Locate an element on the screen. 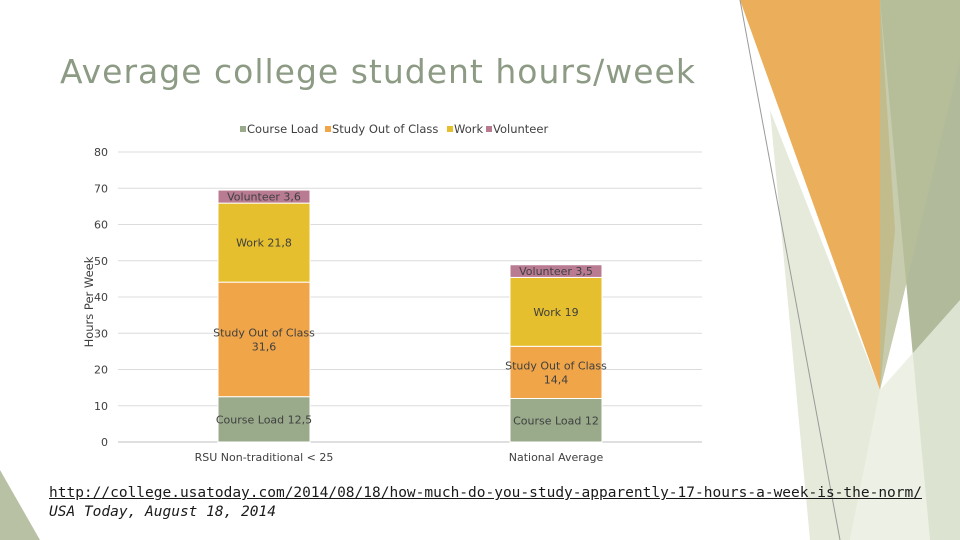 This screenshot has width=960, height=540. data-label: Course Load 12 is located at coordinates (556, 420).